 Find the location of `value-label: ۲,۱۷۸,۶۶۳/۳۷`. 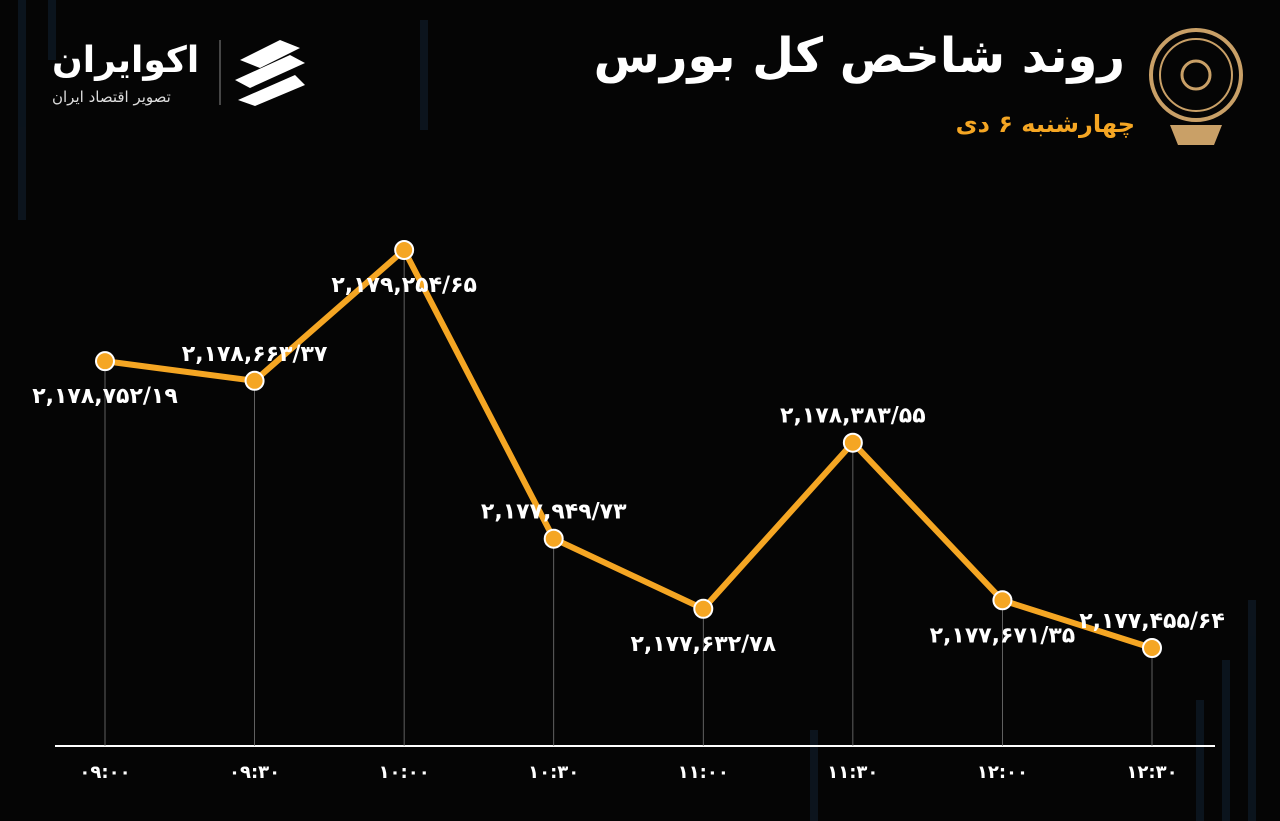

value-label: ۲,۱۷۸,۶۶۳/۳۷ is located at coordinates (255, 354).